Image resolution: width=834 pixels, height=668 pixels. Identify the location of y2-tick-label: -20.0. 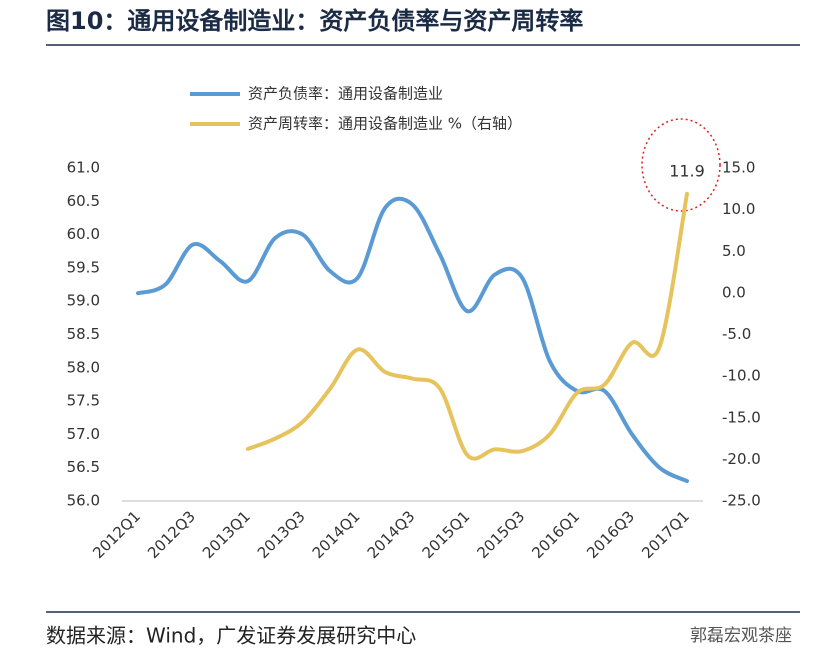
(741, 459).